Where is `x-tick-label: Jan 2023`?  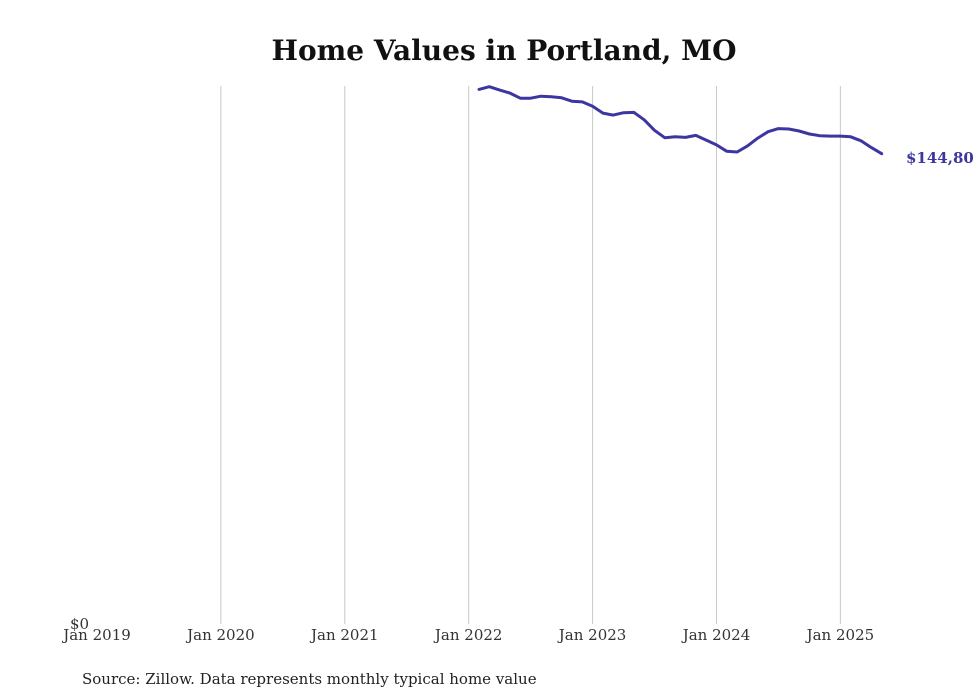
x-tick-label: Jan 2023 is located at coordinates (592, 635).